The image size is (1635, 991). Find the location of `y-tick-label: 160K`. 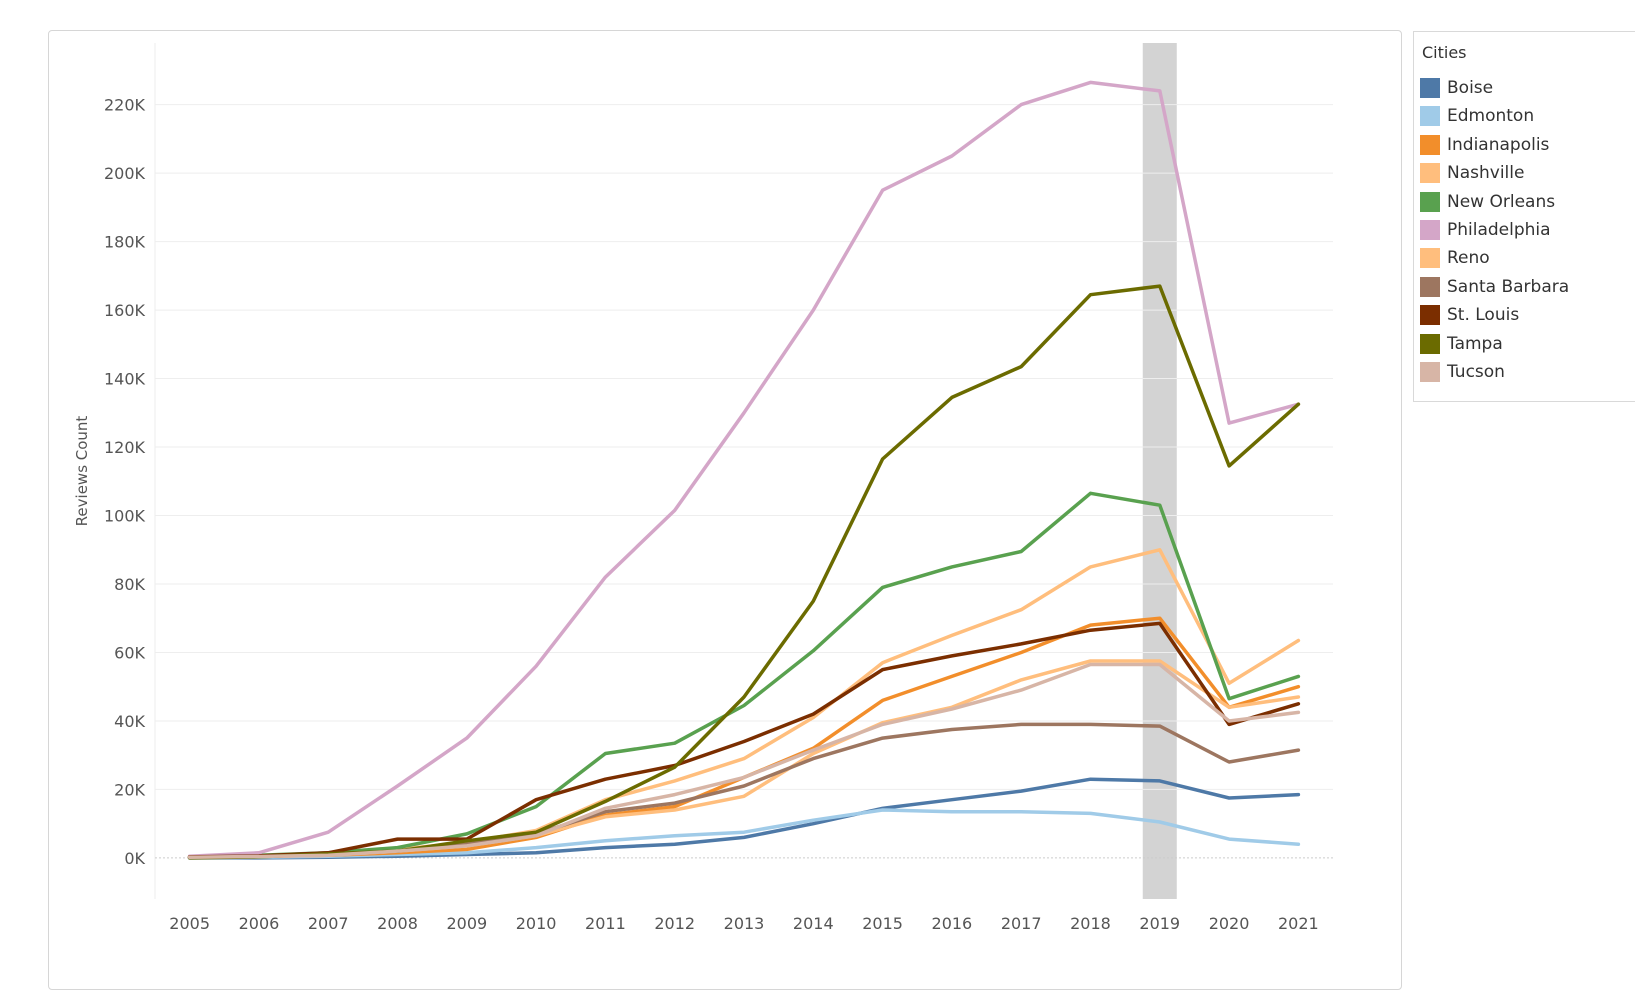

y-tick-label: 160K is located at coordinates (125, 310).